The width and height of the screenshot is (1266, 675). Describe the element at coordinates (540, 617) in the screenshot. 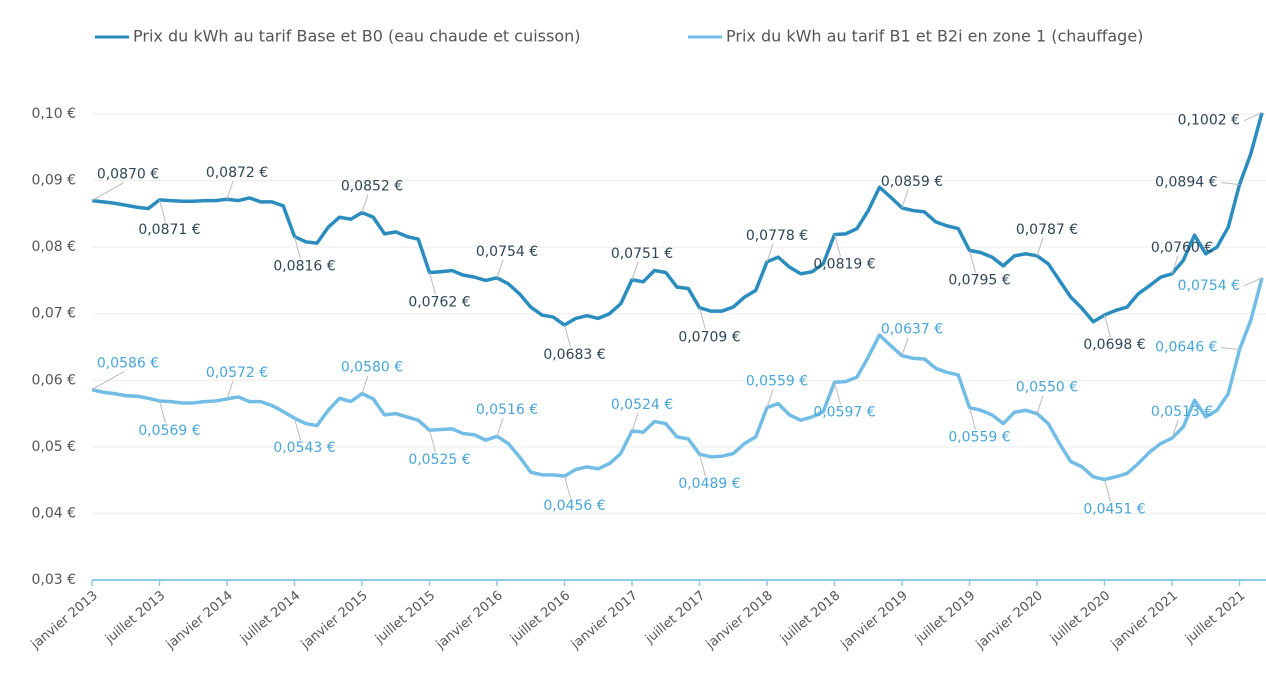

I see `x-tick-label: juillet 2016` at that location.